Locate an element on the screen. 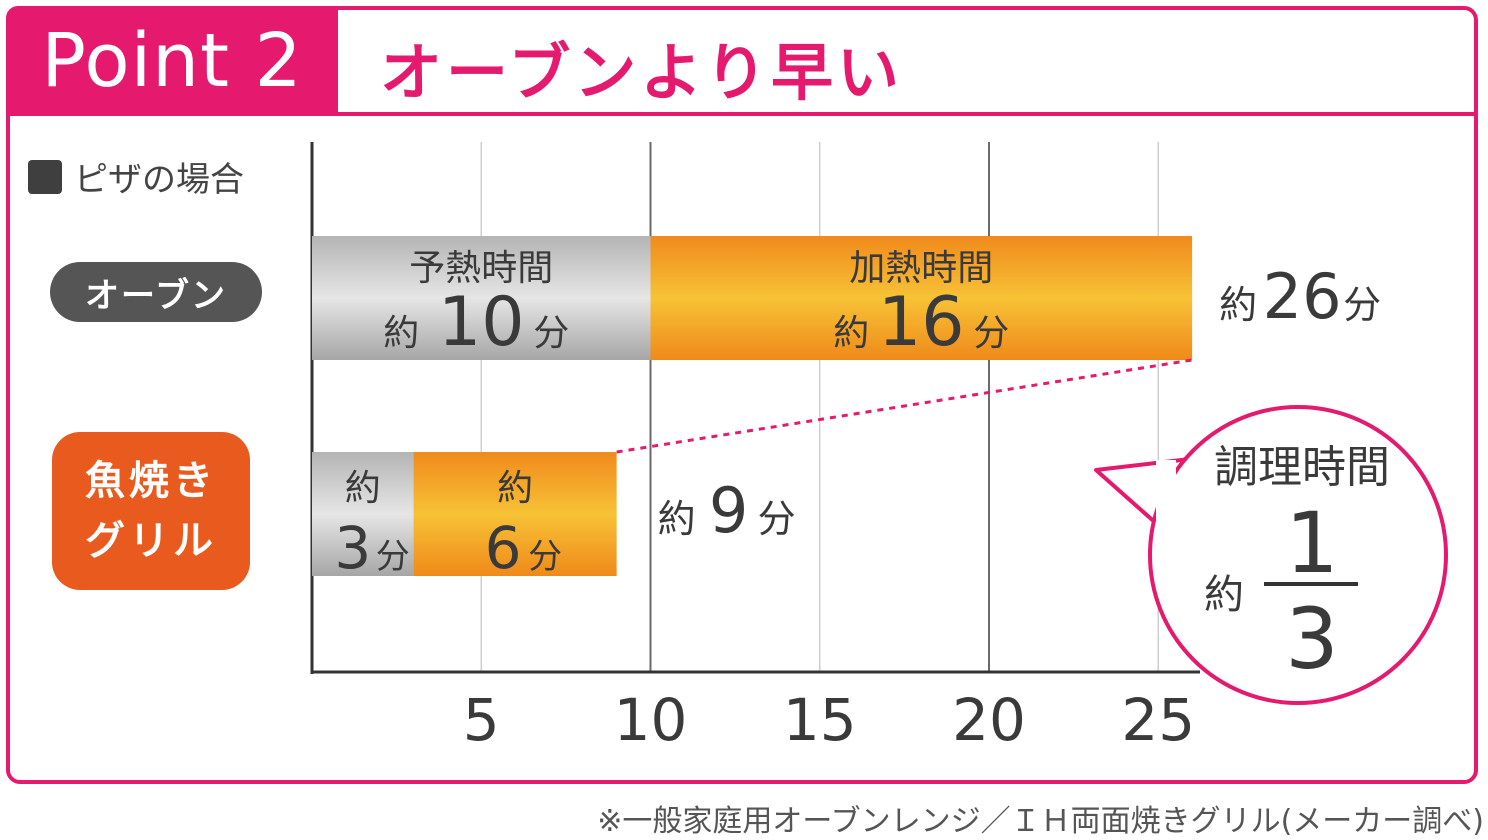 This screenshot has height=840, width=1488. callout-prefix: 約 is located at coordinates (1224, 595).